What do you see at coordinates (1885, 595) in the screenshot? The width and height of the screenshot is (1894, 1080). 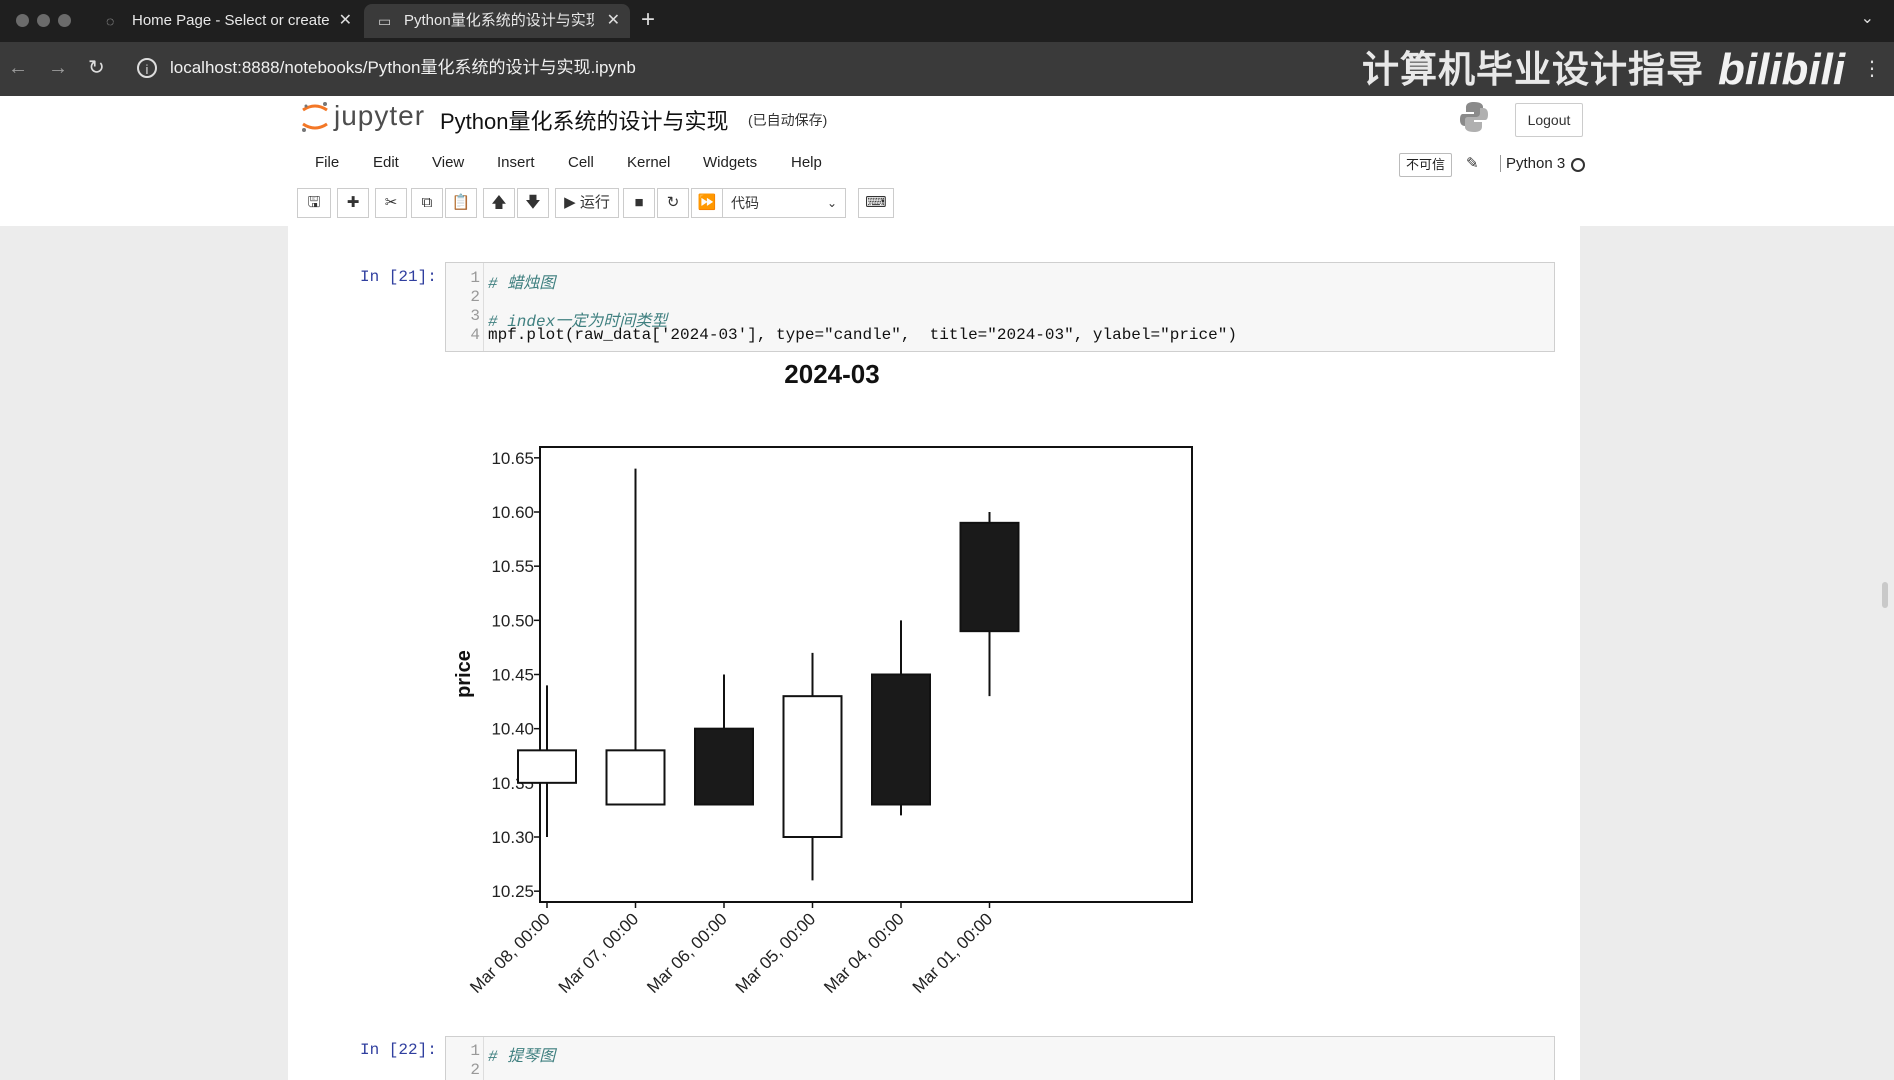 I see `scrollbar-thumb` at bounding box center [1885, 595].